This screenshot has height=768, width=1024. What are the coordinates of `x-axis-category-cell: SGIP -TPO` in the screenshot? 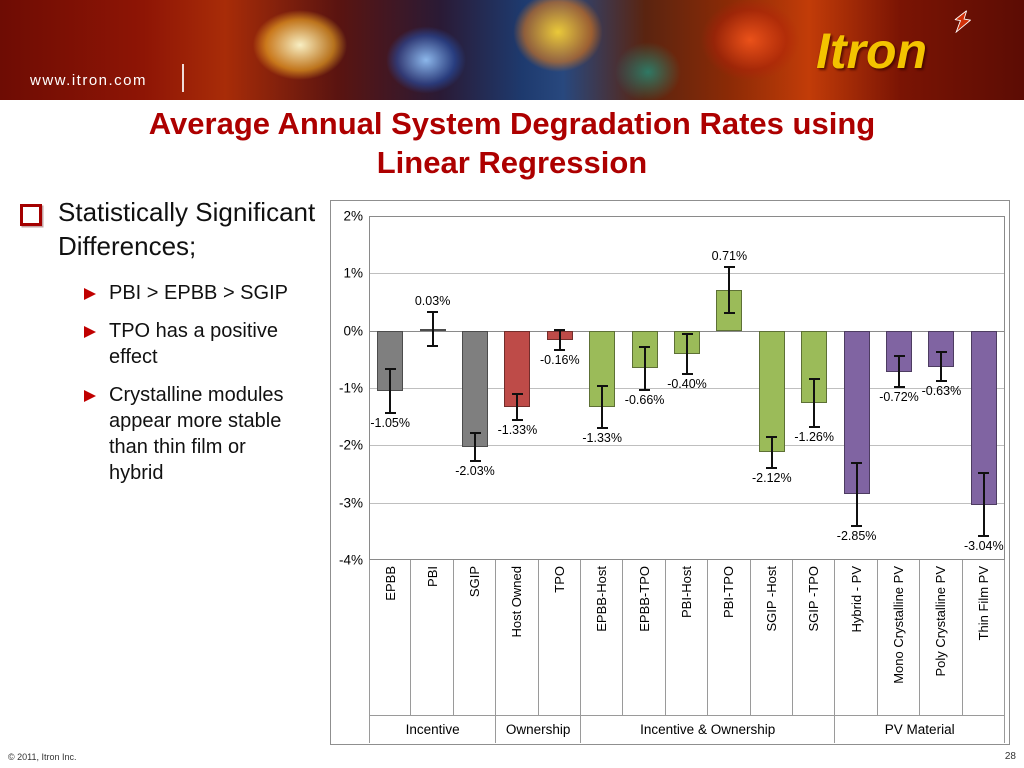 It's located at (814, 637).